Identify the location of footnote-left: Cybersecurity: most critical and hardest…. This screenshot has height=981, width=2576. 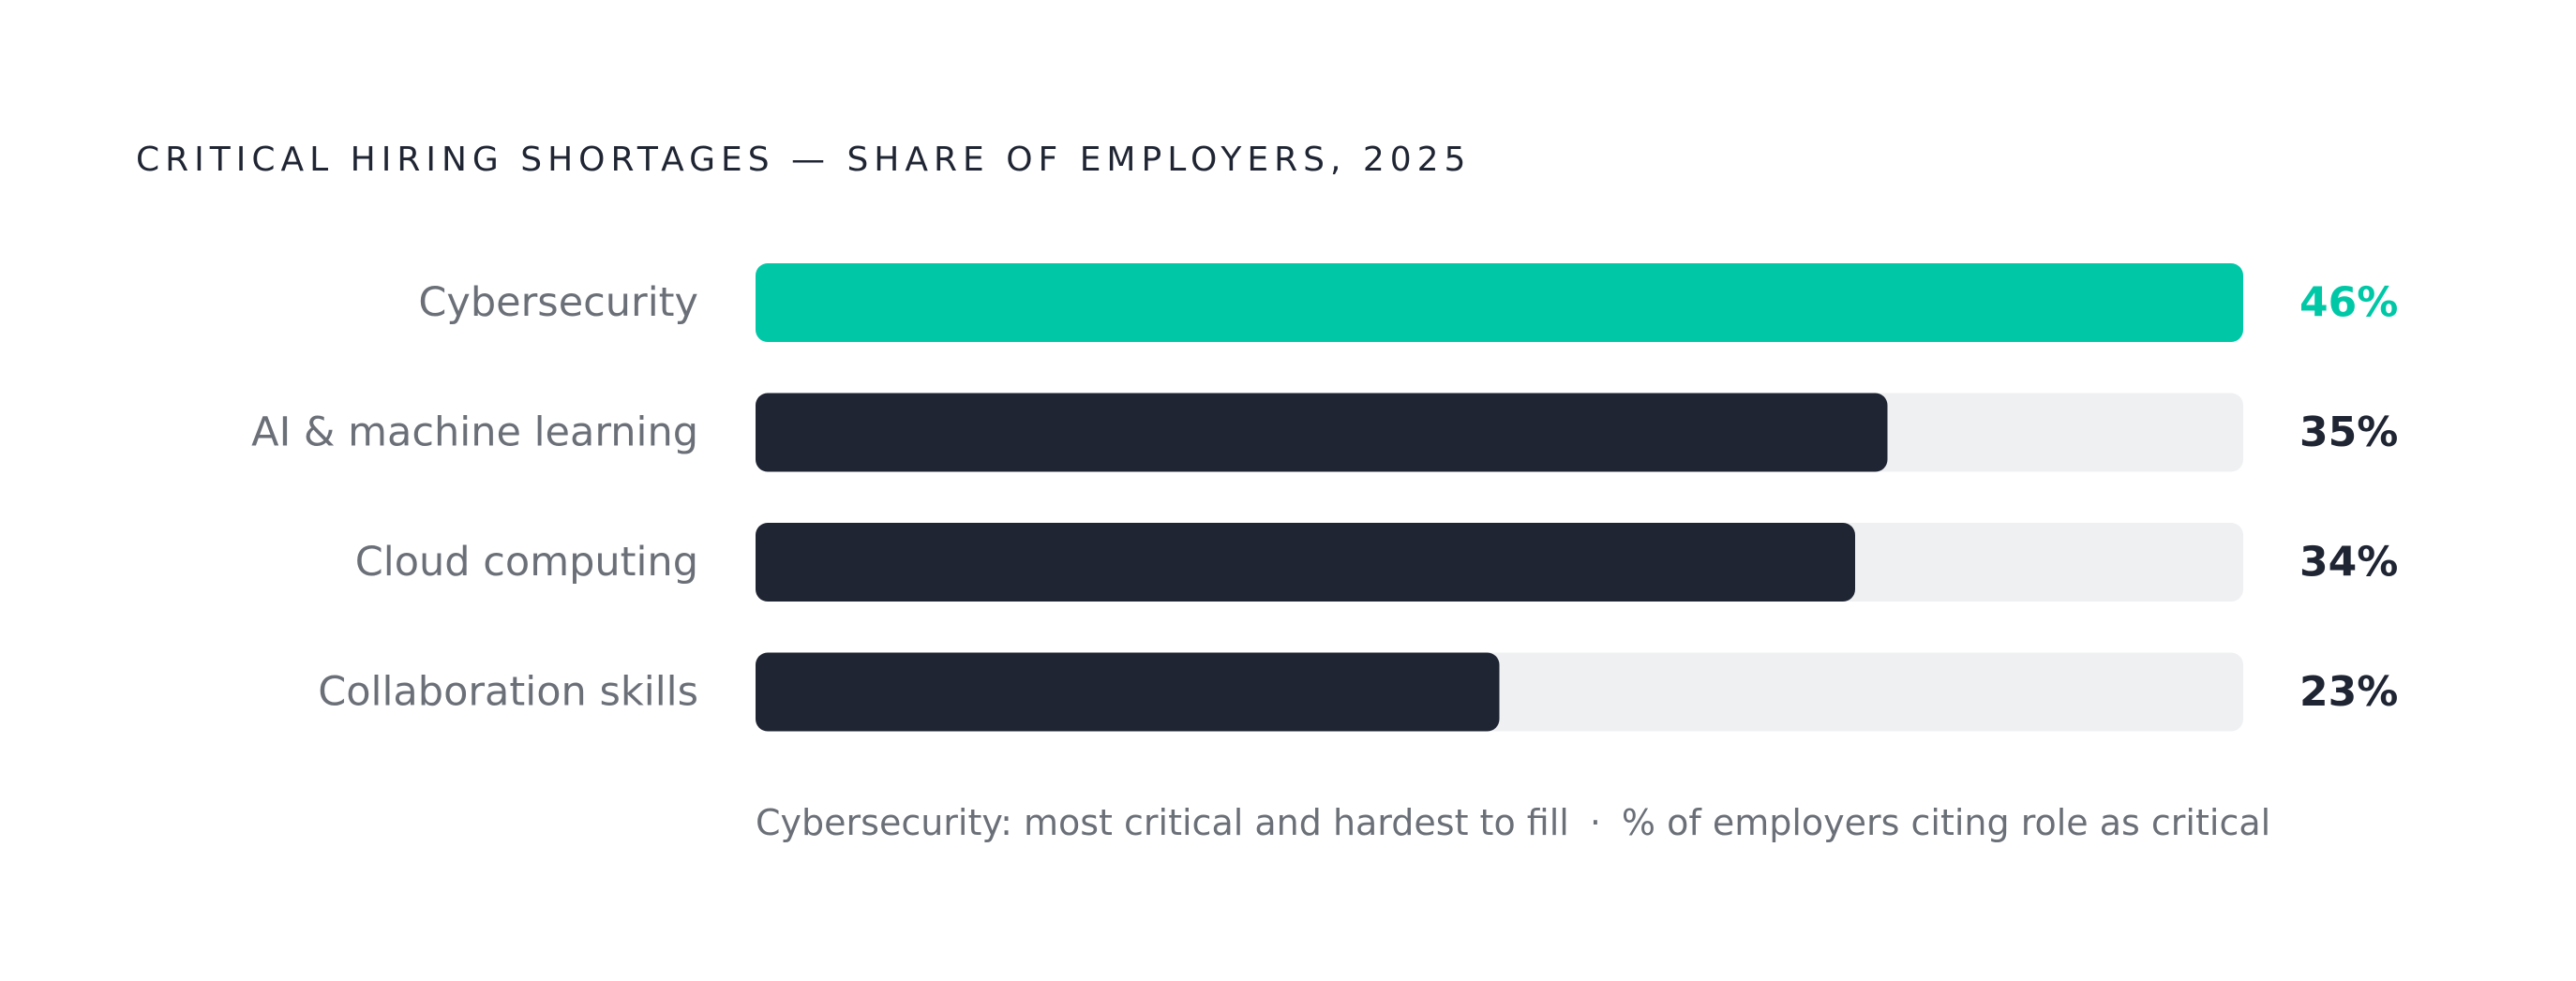
(1163, 822).